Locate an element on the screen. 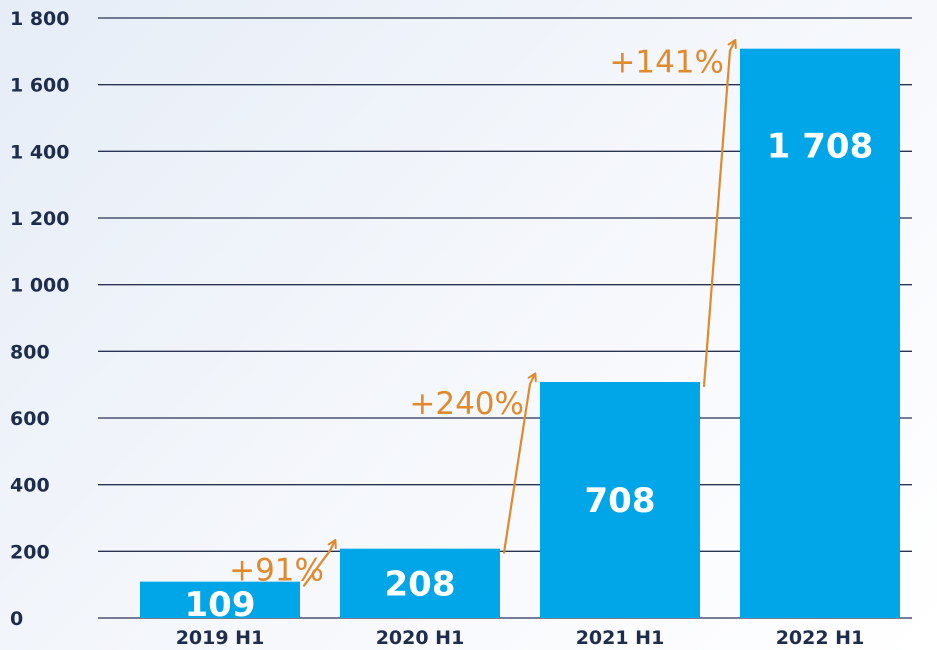 The width and height of the screenshot is (937, 650). y-tick-label: 200 is located at coordinates (30, 552).